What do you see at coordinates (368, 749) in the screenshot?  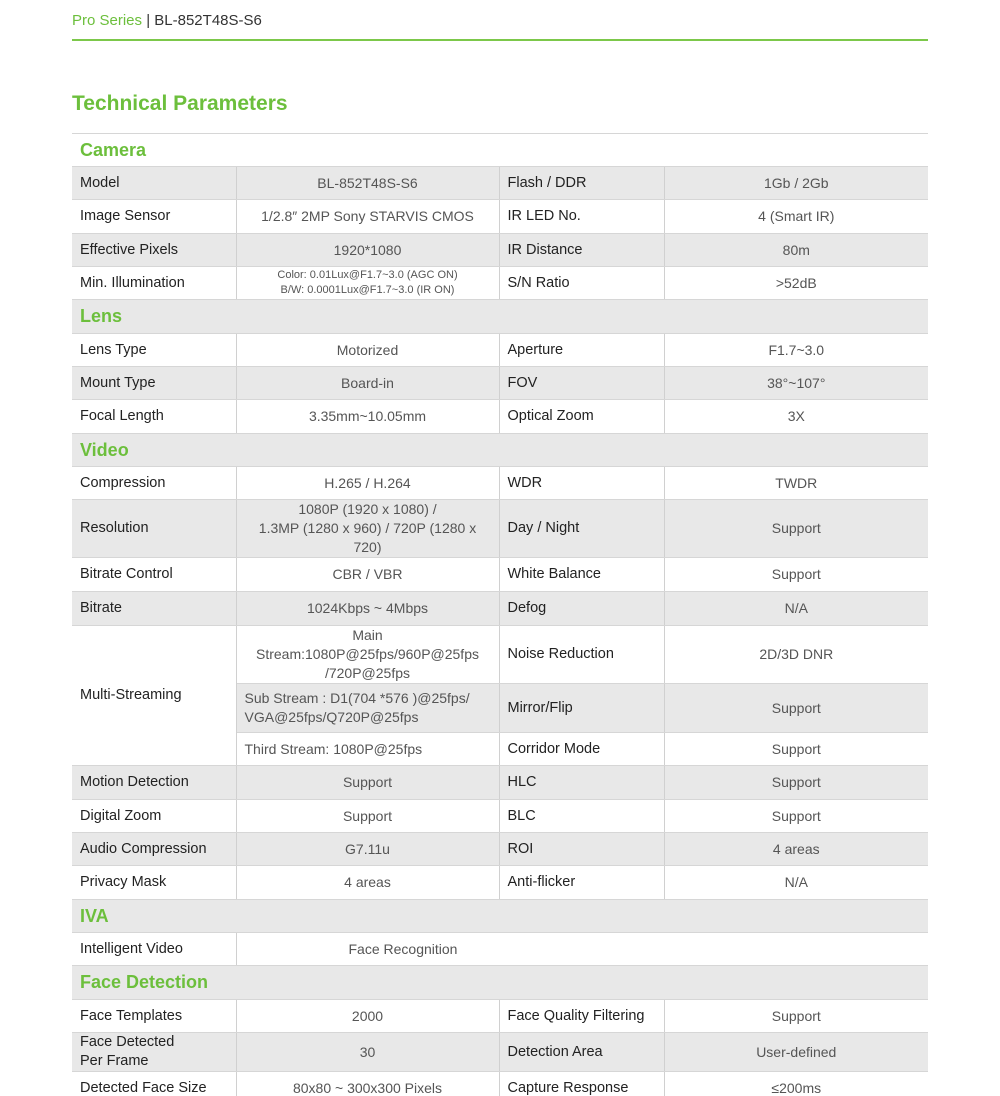 I see `param-value: Third Stream: 1080P@25fps` at bounding box center [368, 749].